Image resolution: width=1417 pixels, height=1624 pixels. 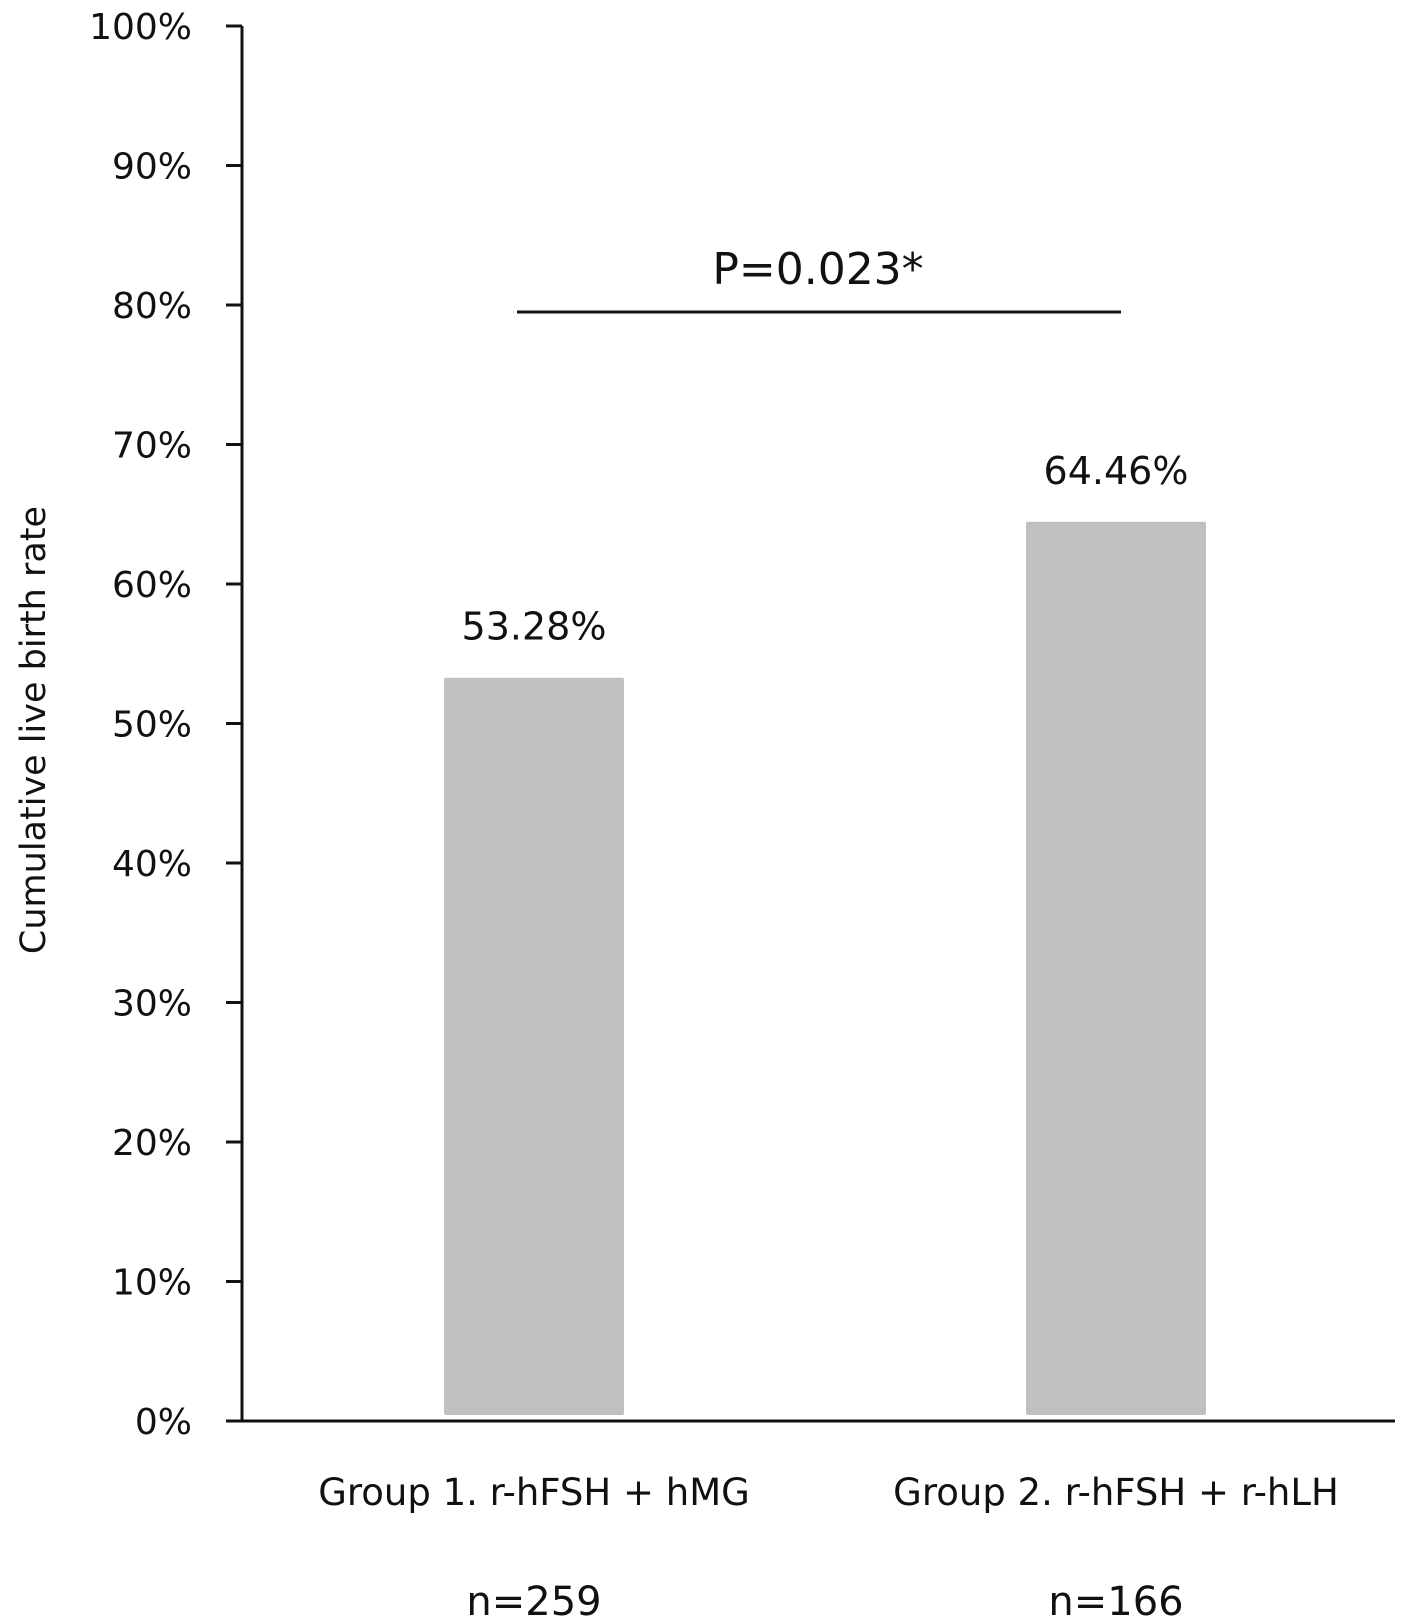 I want to click on x-category-label: Group 1. r-hFSH + hMG, so click(x=534, y=1492).